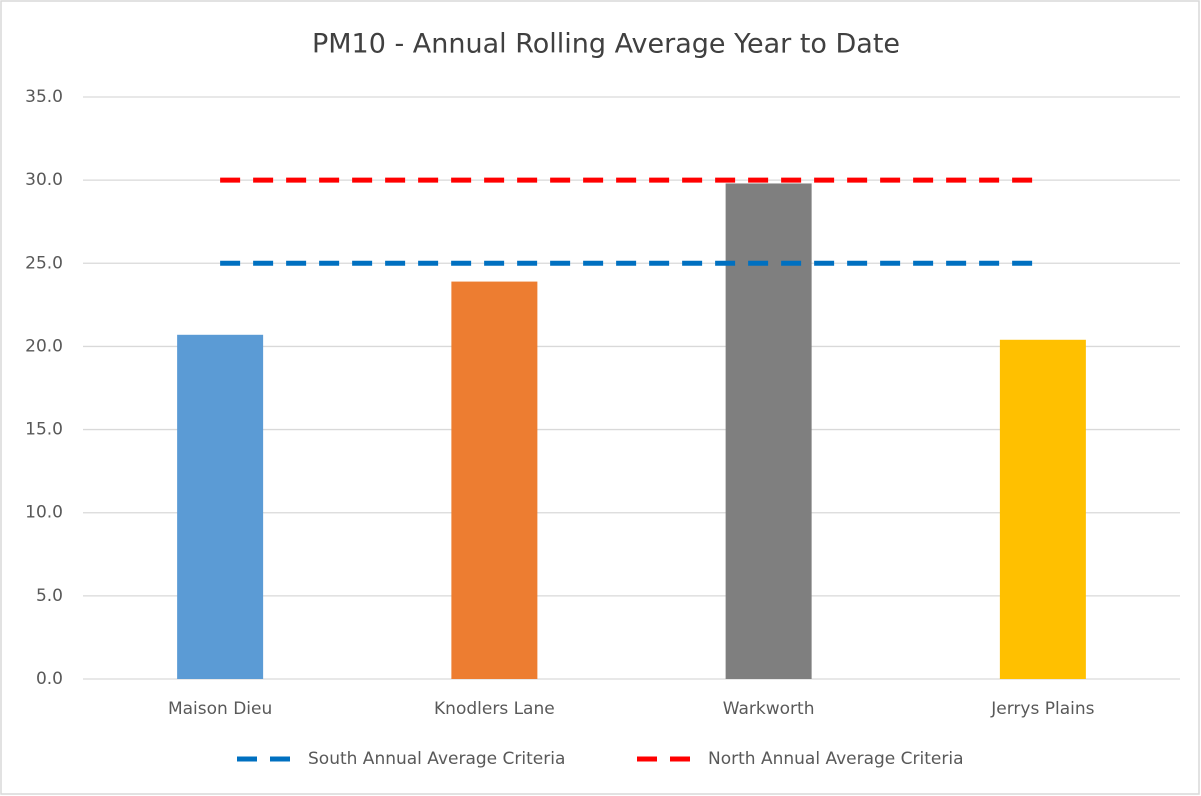 Image resolution: width=1201 pixels, height=796 pixels. I want to click on x-tick-label: Jerrys Plains, so click(1042, 709).